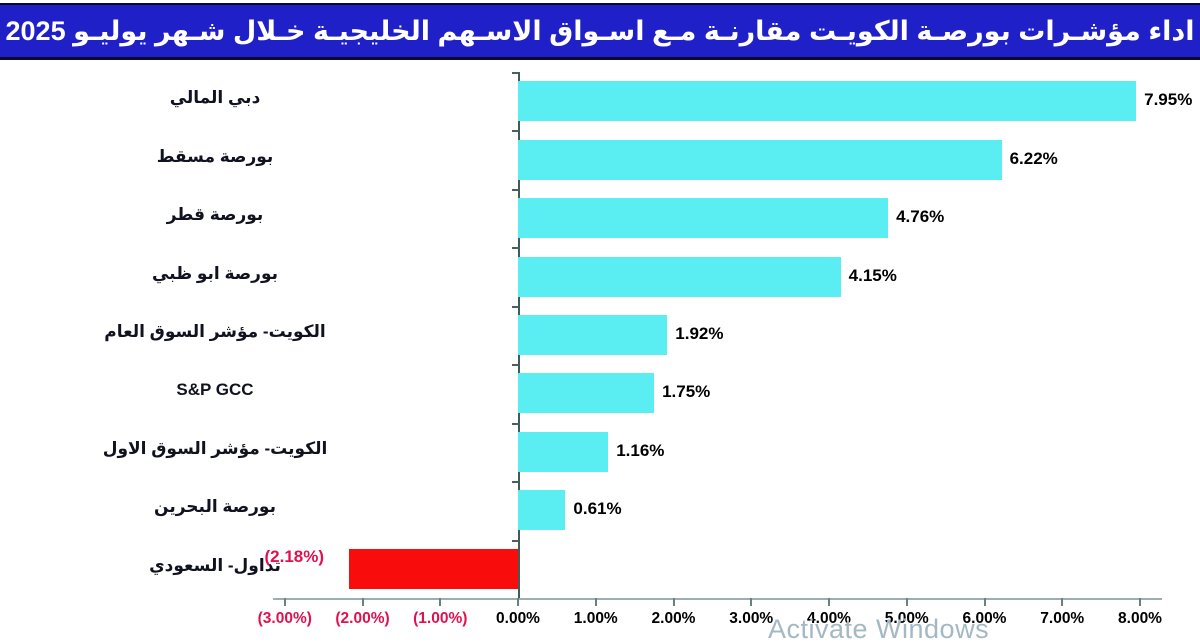 The image size is (1200, 643). What do you see at coordinates (215, 156) in the screenshot?
I see `category-label: بورصة مسقط` at bounding box center [215, 156].